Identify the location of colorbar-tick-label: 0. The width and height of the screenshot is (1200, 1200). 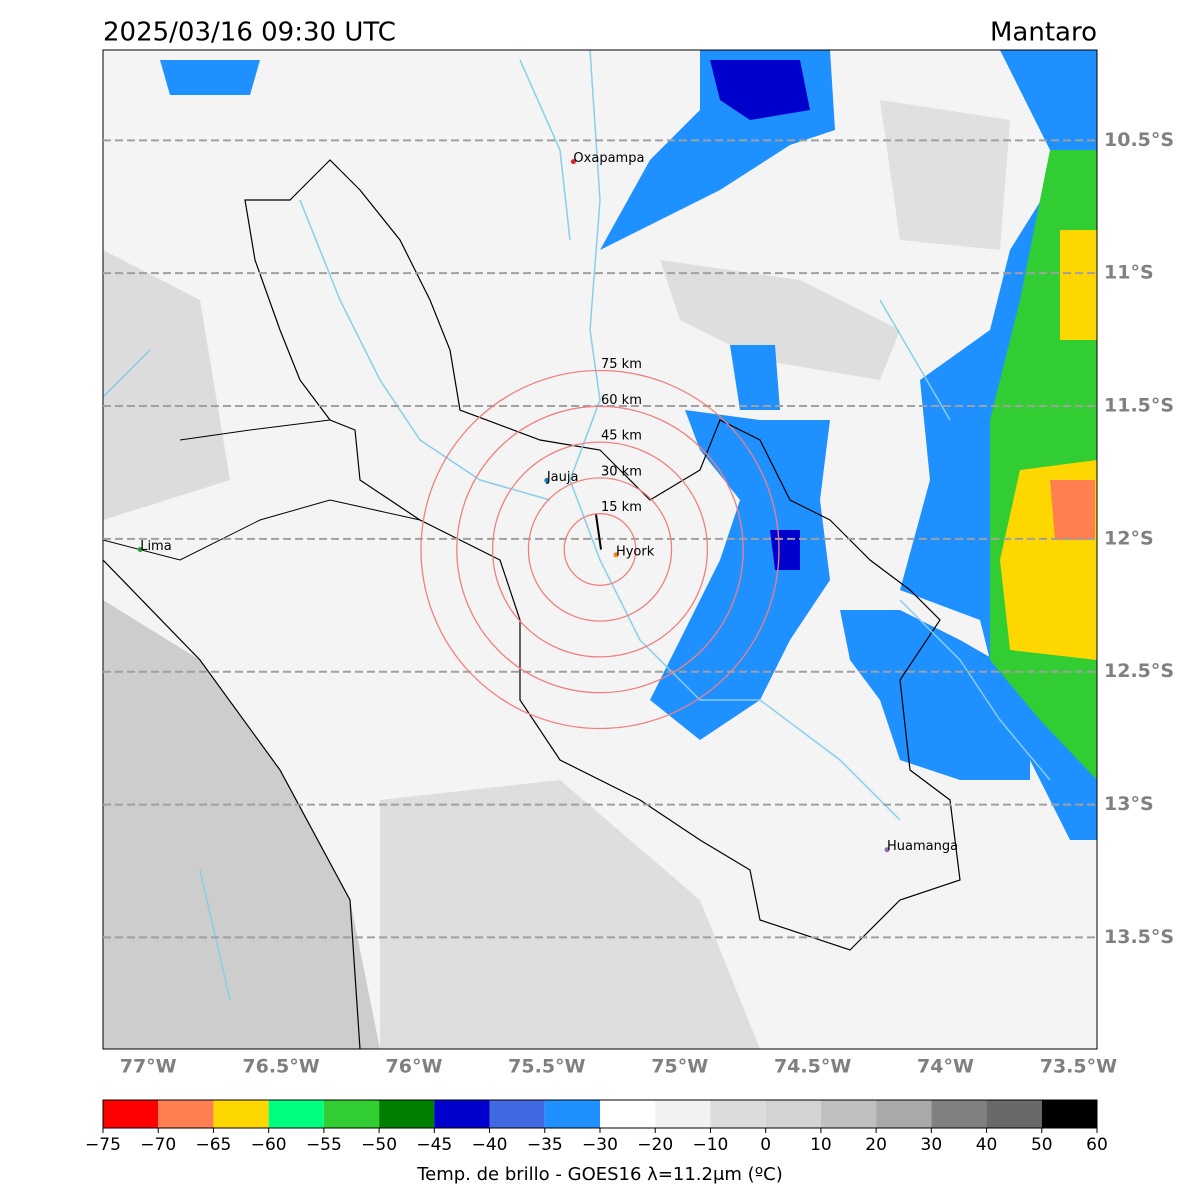
(765, 1145).